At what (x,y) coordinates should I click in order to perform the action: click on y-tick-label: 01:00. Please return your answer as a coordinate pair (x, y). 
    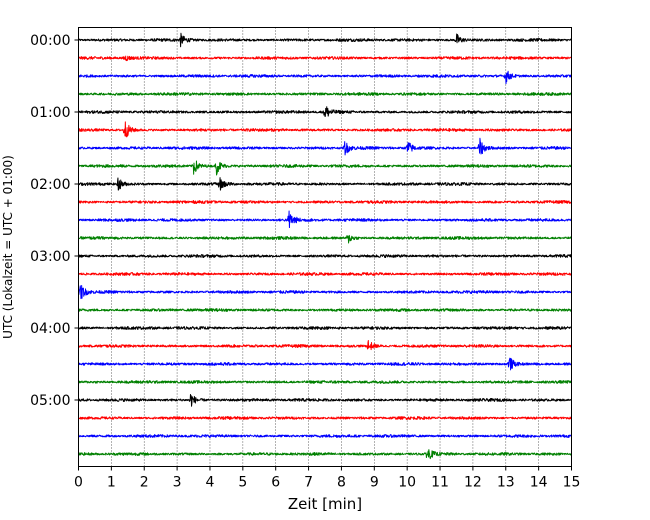
    Looking at the image, I should click on (50, 113).